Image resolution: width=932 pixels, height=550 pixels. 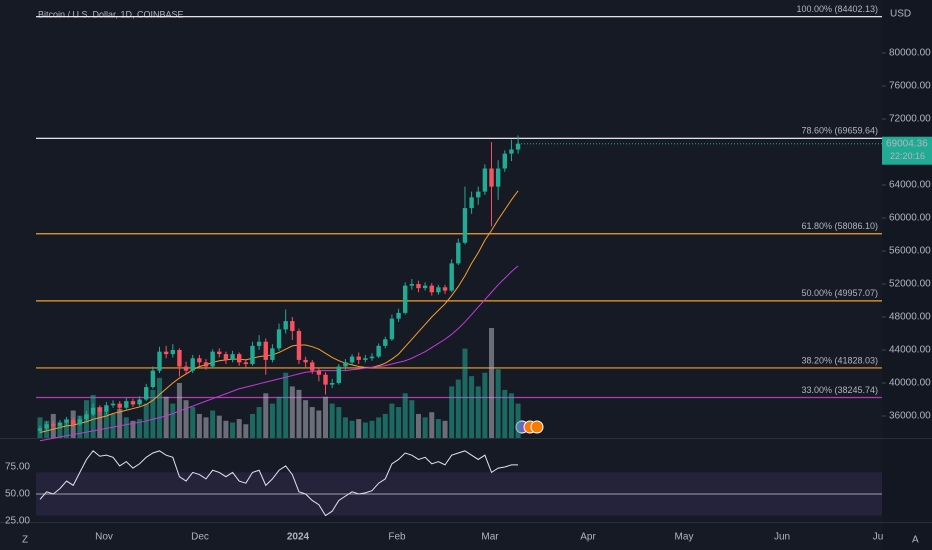 I want to click on event-icon, so click(x=537, y=427).